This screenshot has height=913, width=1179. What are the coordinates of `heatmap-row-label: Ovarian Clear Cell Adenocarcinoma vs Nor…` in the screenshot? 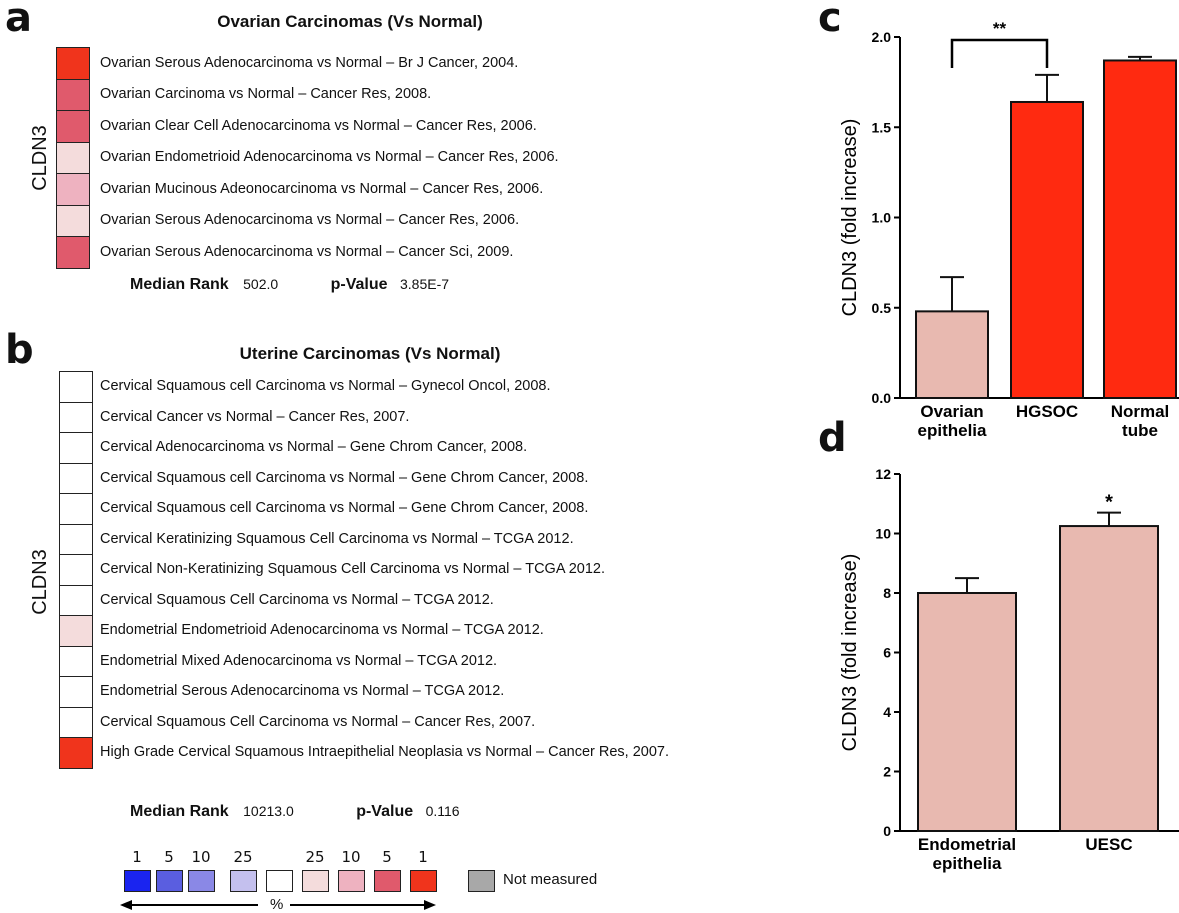 It's located at (318, 125).